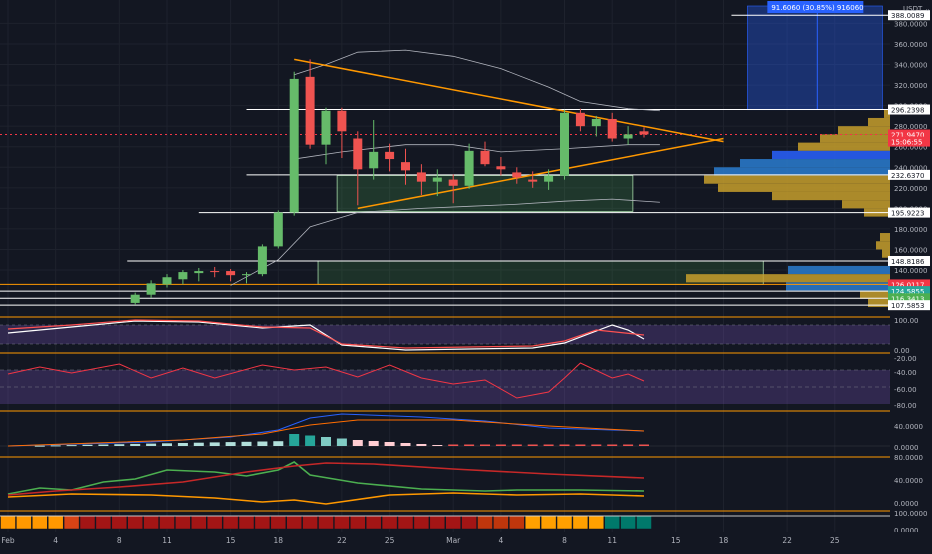  Describe the element at coordinates (445, 334) in the screenshot. I see `stoch-pane-band` at that location.